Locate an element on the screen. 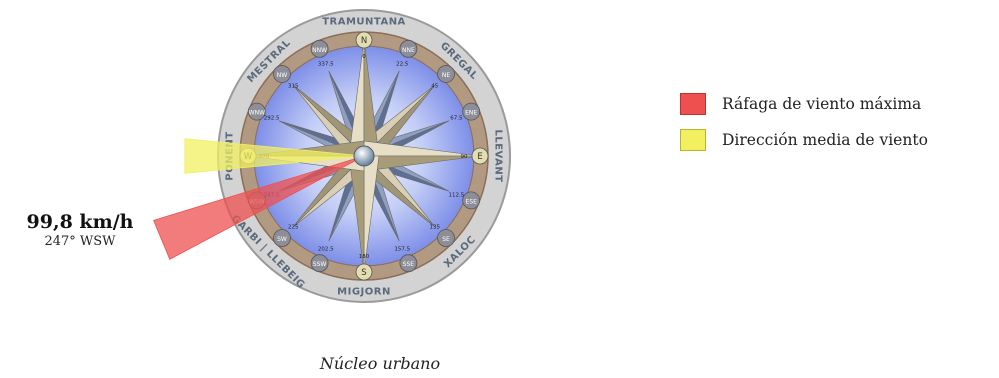 The width and height of the screenshot is (999, 378). max-gust-speed: 99,8 km/h is located at coordinates (80, 222).